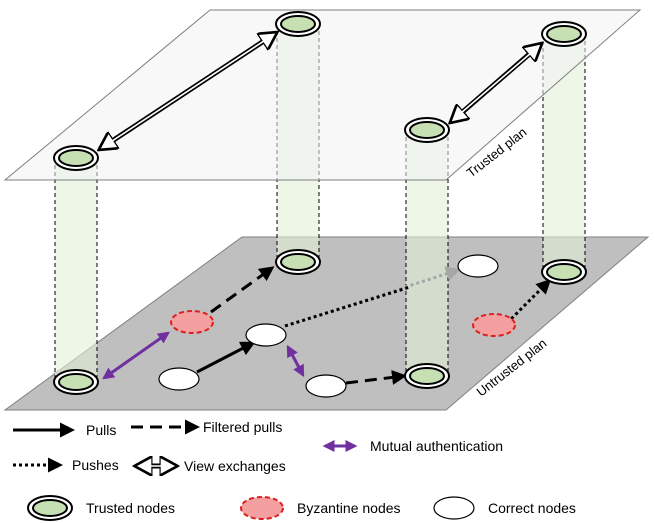 This screenshot has height=523, width=655. What do you see at coordinates (262, 508) in the screenshot?
I see `legend-byzantine-node-symbol` at bounding box center [262, 508].